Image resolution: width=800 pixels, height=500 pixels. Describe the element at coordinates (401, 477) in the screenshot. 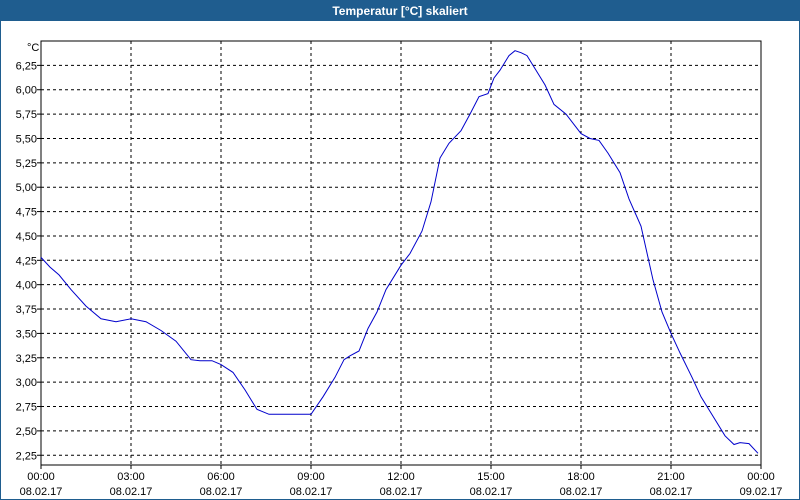

I see `x-tick-time-label: 12:00` at that location.